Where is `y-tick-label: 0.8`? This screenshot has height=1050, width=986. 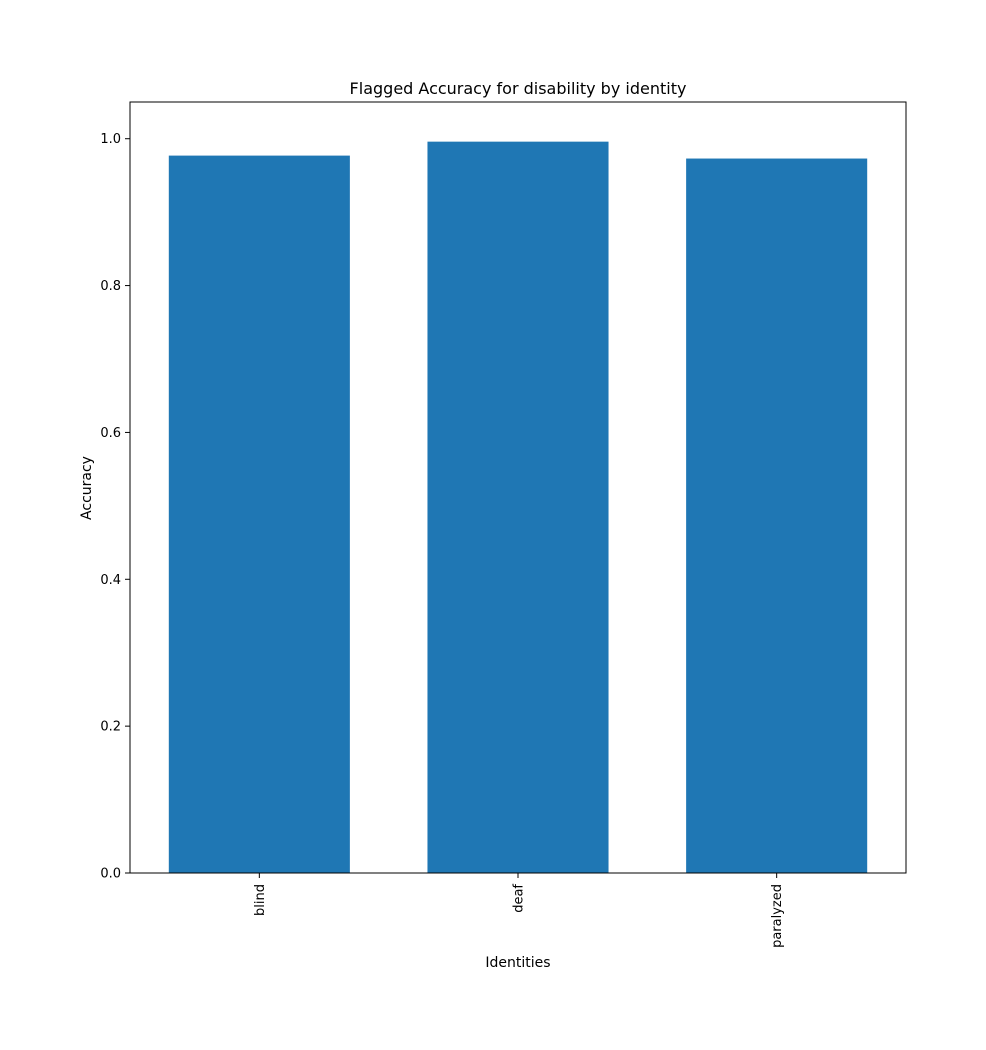 y-tick-label: 0.8 is located at coordinates (110, 286).